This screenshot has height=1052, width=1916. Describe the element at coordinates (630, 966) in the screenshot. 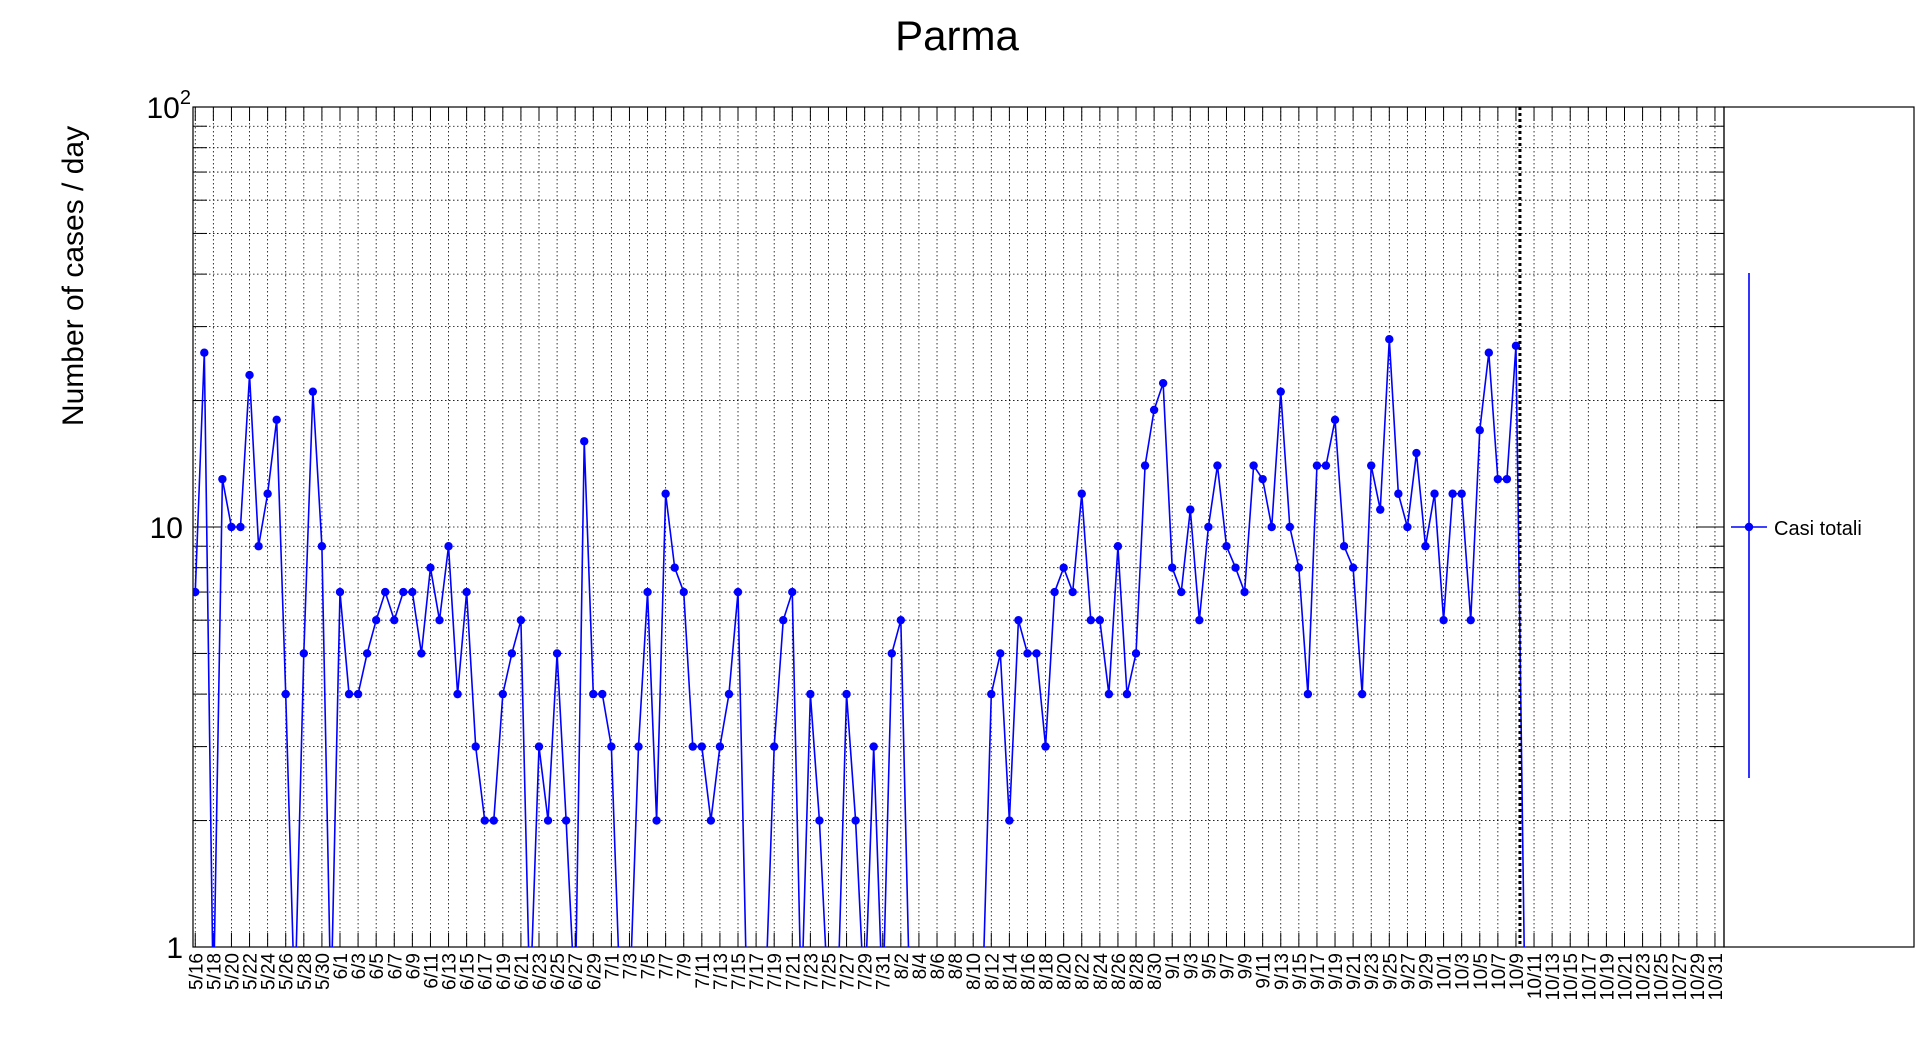

I see `x-tick-label: 7/3` at that location.